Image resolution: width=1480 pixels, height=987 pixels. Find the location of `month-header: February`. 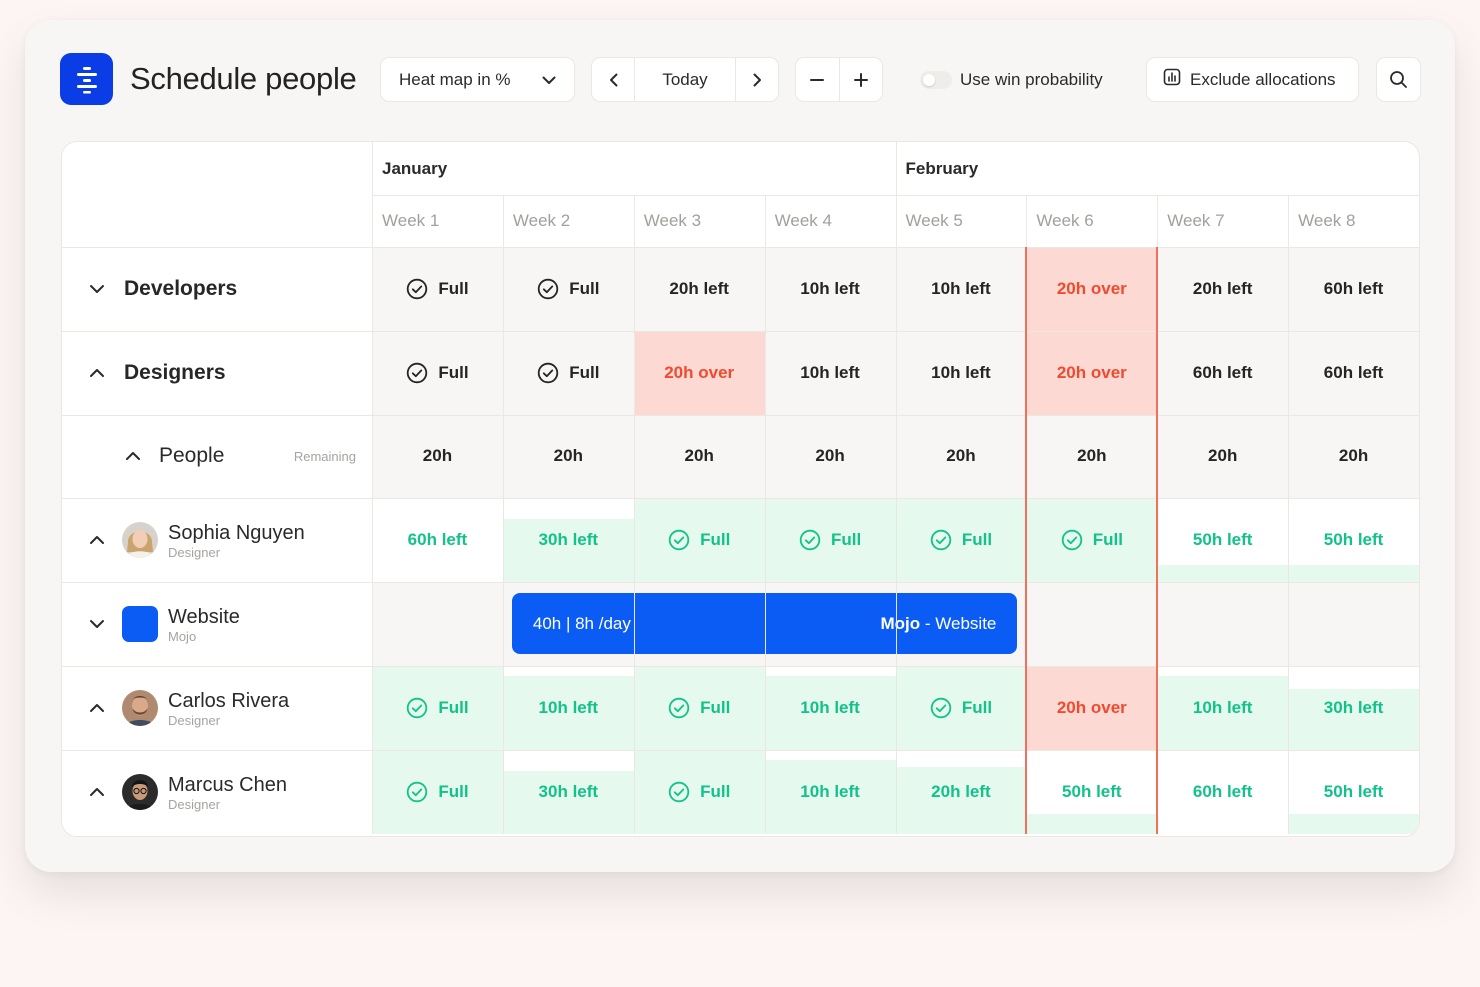

month-header: February is located at coordinates (942, 168).